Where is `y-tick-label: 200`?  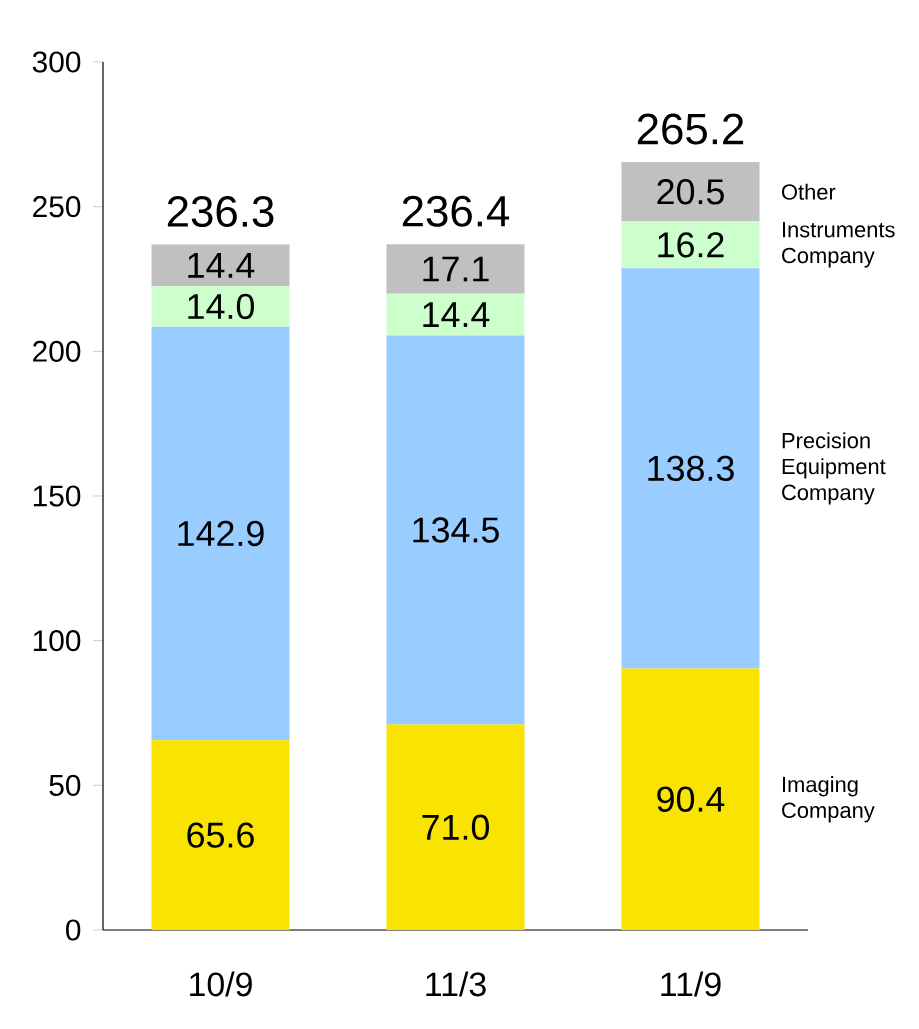 y-tick-label: 200 is located at coordinates (57, 351).